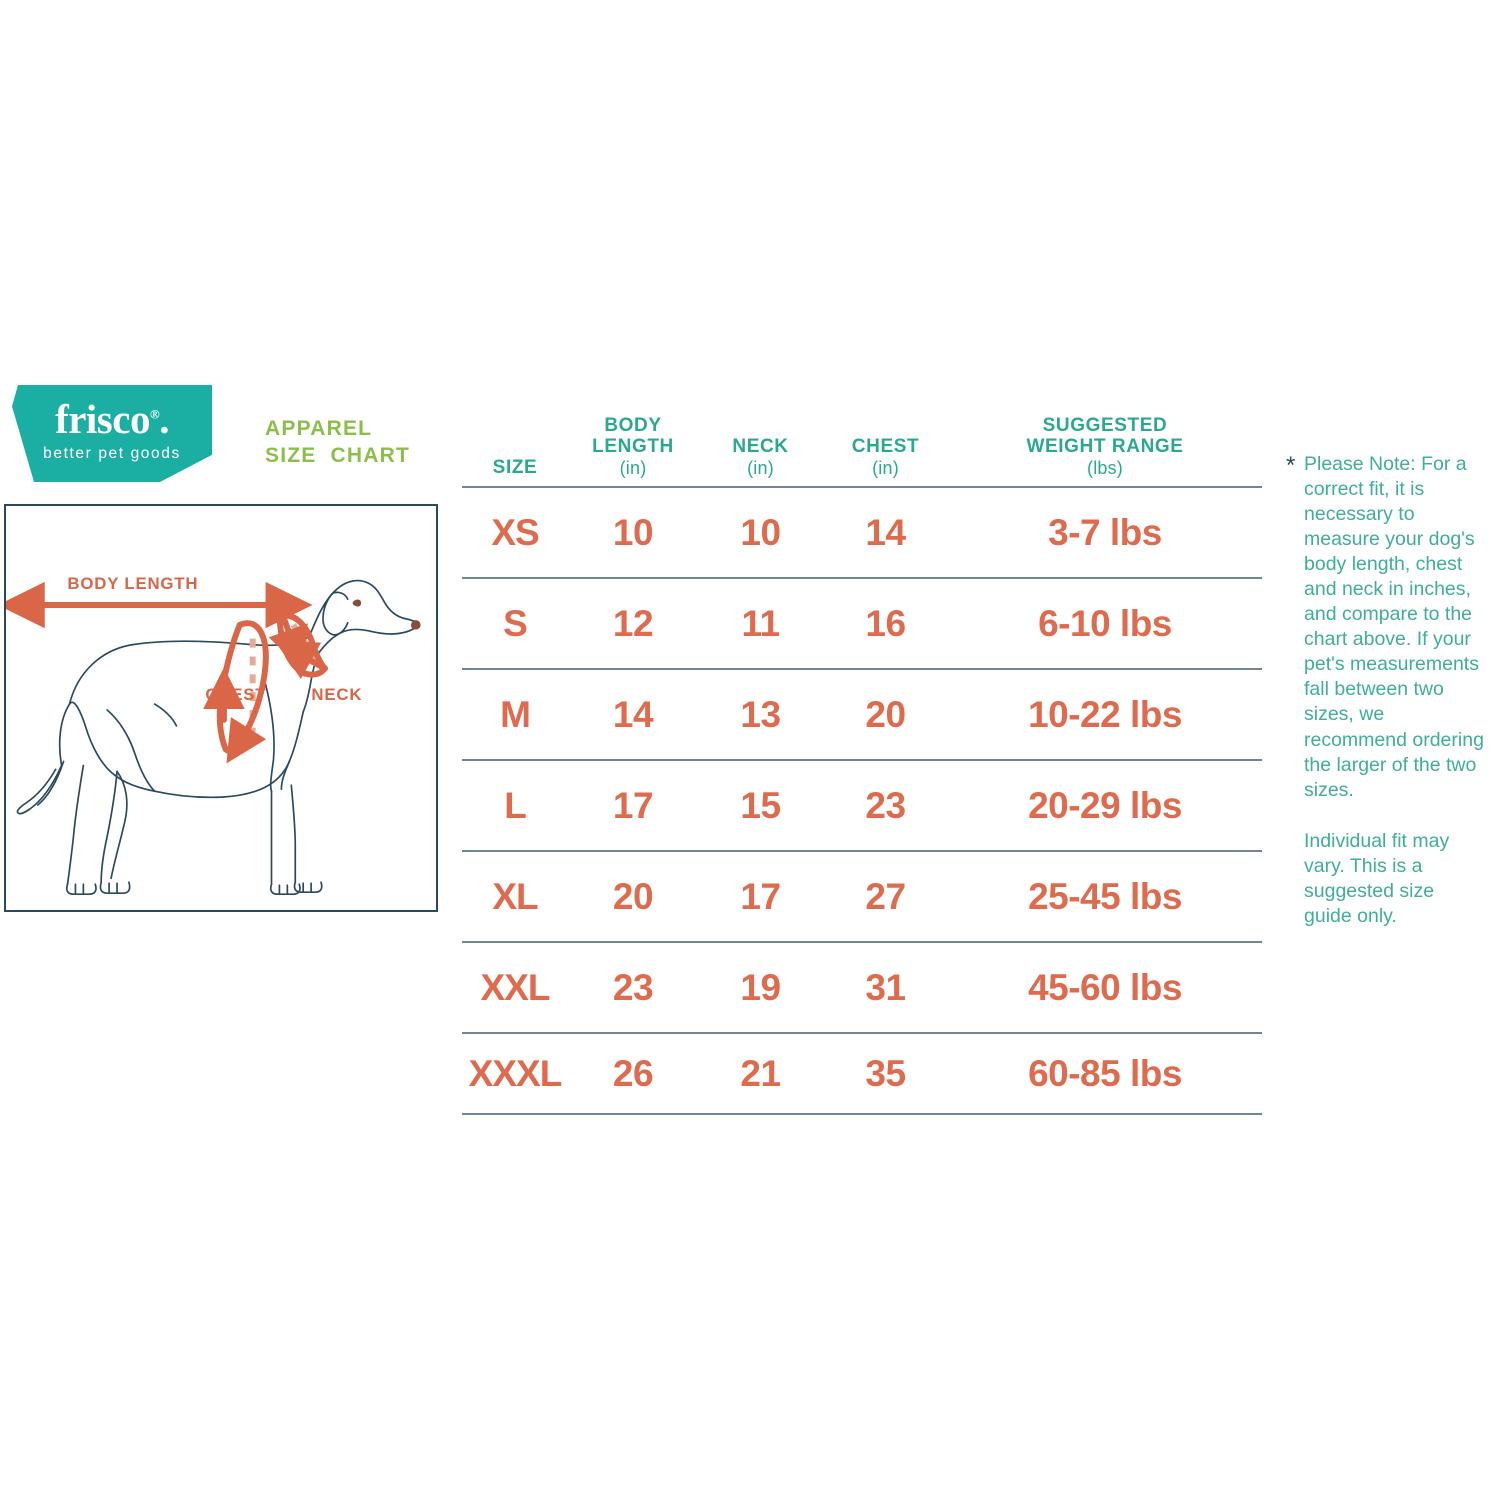  Describe the element at coordinates (1105, 533) in the screenshot. I see `cell-weight-range: 3-7 lbs` at that location.